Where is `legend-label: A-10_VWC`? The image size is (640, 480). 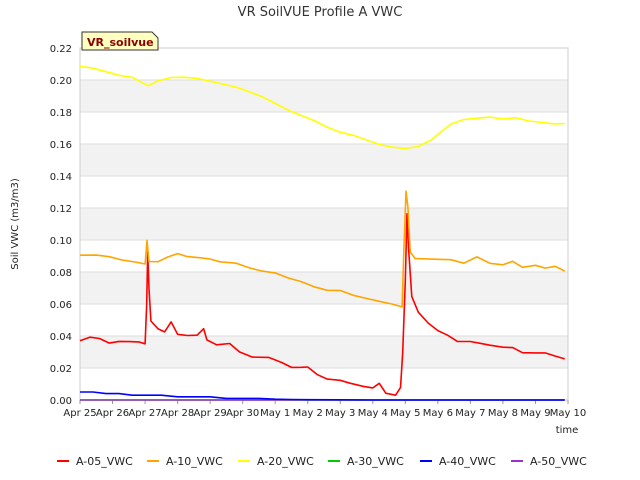
legend-label: A-10_VWC is located at coordinates (194, 461).